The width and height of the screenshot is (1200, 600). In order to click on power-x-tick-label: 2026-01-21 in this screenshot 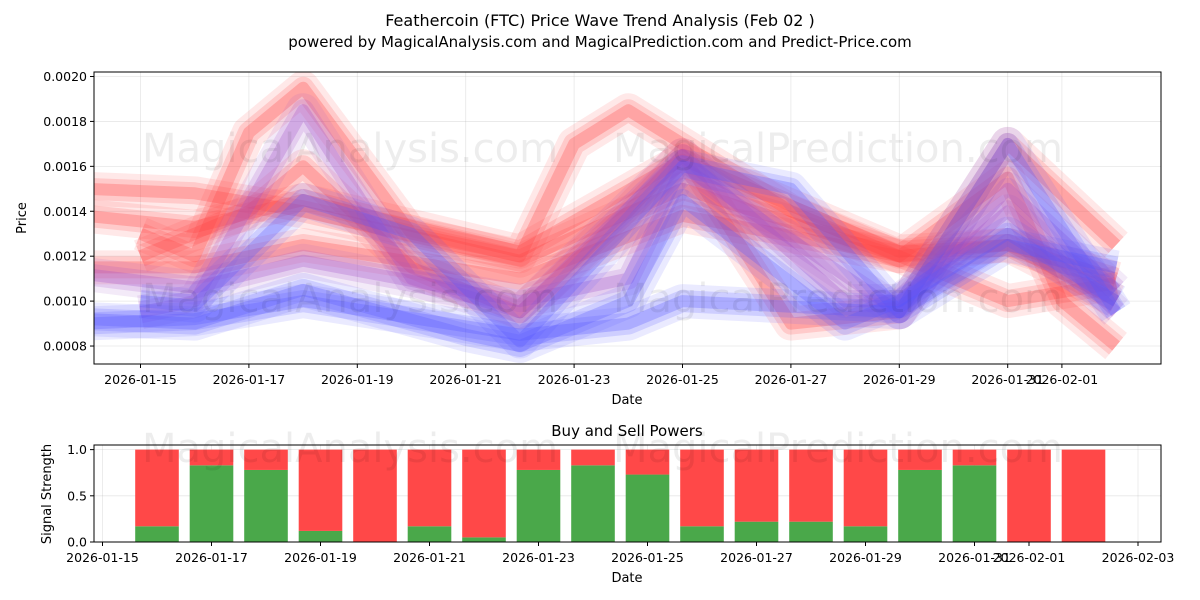, I will do `click(429, 557)`.